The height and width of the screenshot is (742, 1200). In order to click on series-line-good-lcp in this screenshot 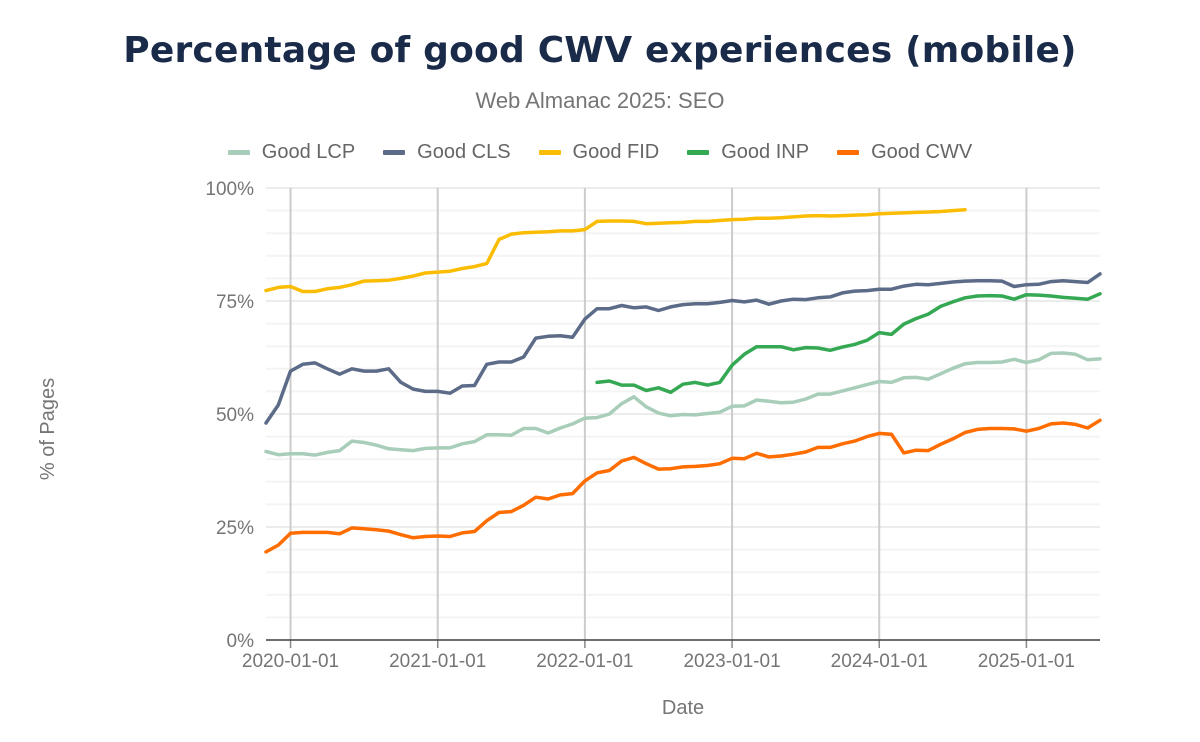, I will do `click(683, 404)`.